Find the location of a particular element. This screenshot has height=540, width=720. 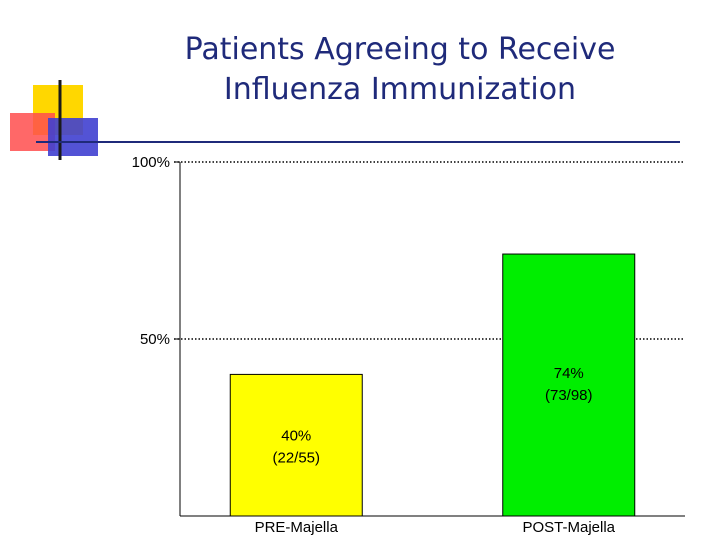

ytick-label-1: 100% is located at coordinates (151, 162).